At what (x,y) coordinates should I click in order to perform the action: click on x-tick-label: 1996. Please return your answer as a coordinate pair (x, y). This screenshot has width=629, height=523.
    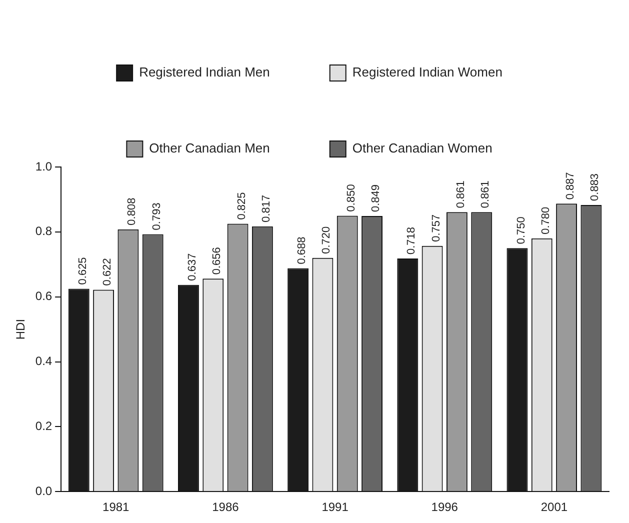
    Looking at the image, I should click on (444, 507).